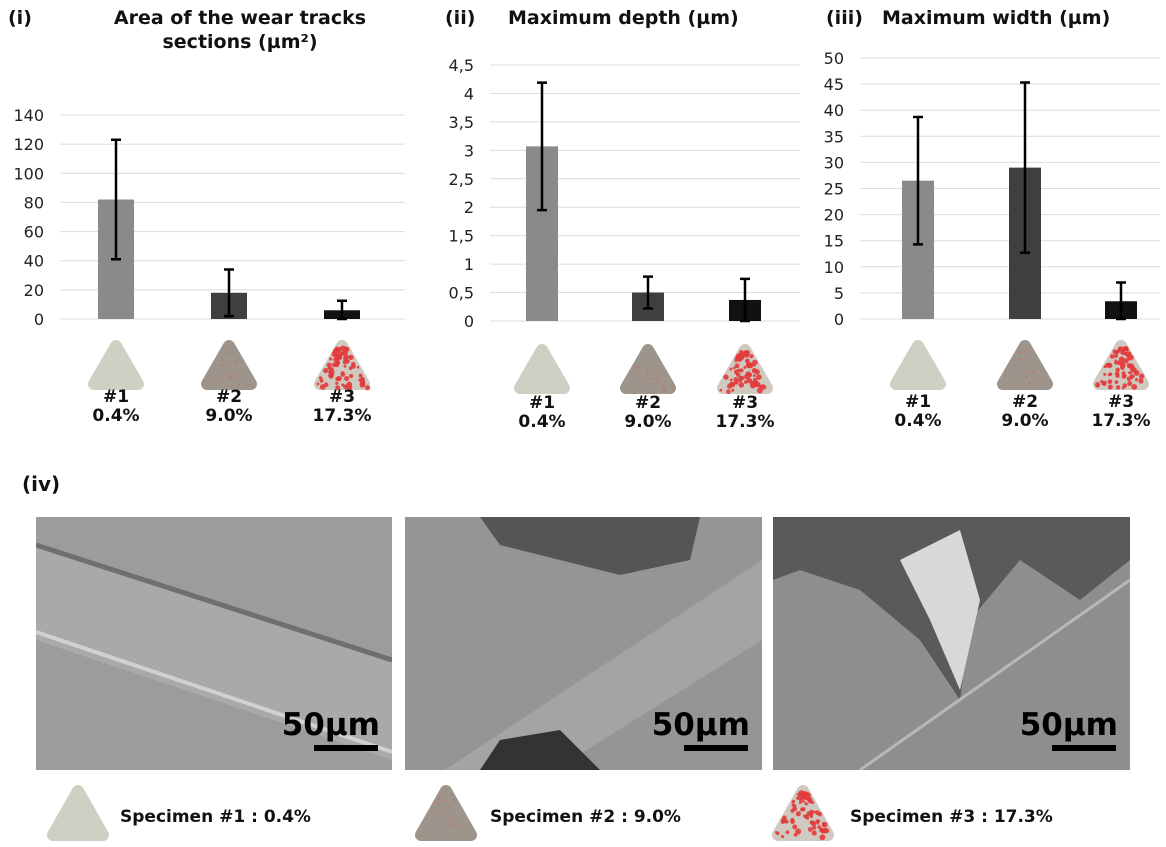 The width and height of the screenshot is (1166, 847). Describe the element at coordinates (20, 18) in the screenshot. I see `panel-label: (i)` at that location.